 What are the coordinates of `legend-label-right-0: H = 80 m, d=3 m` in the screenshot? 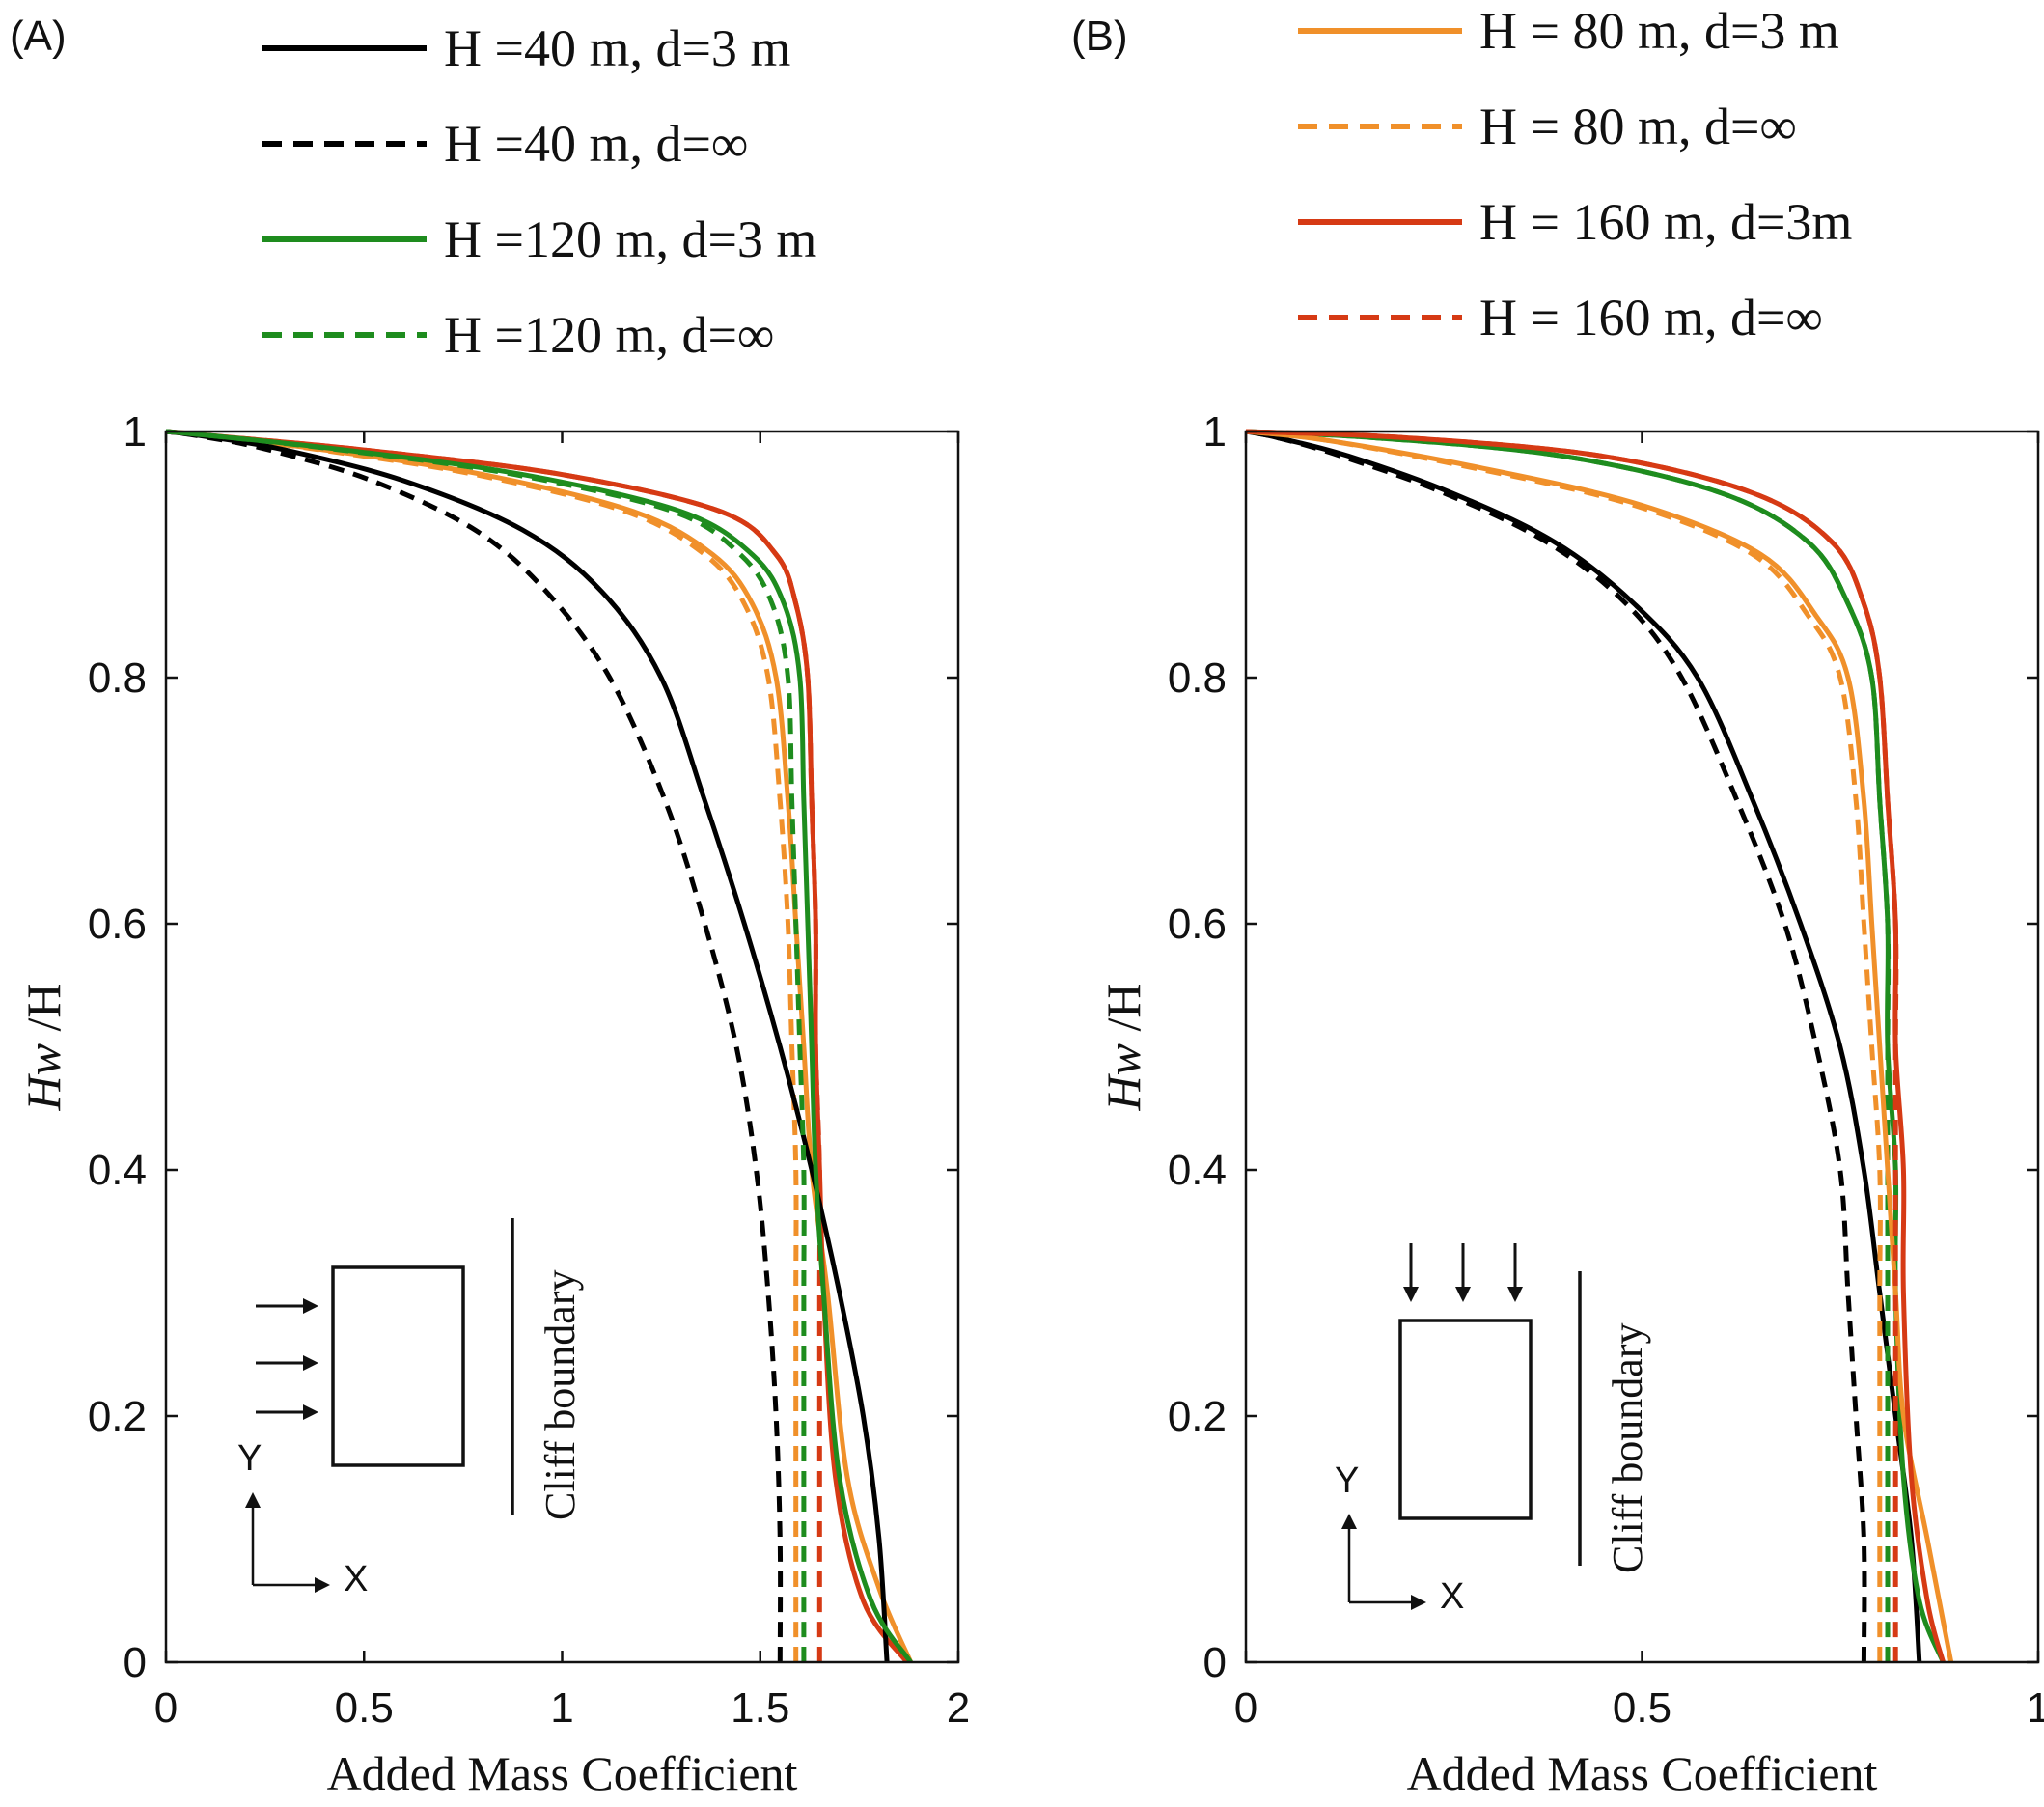 It's located at (1659, 31).